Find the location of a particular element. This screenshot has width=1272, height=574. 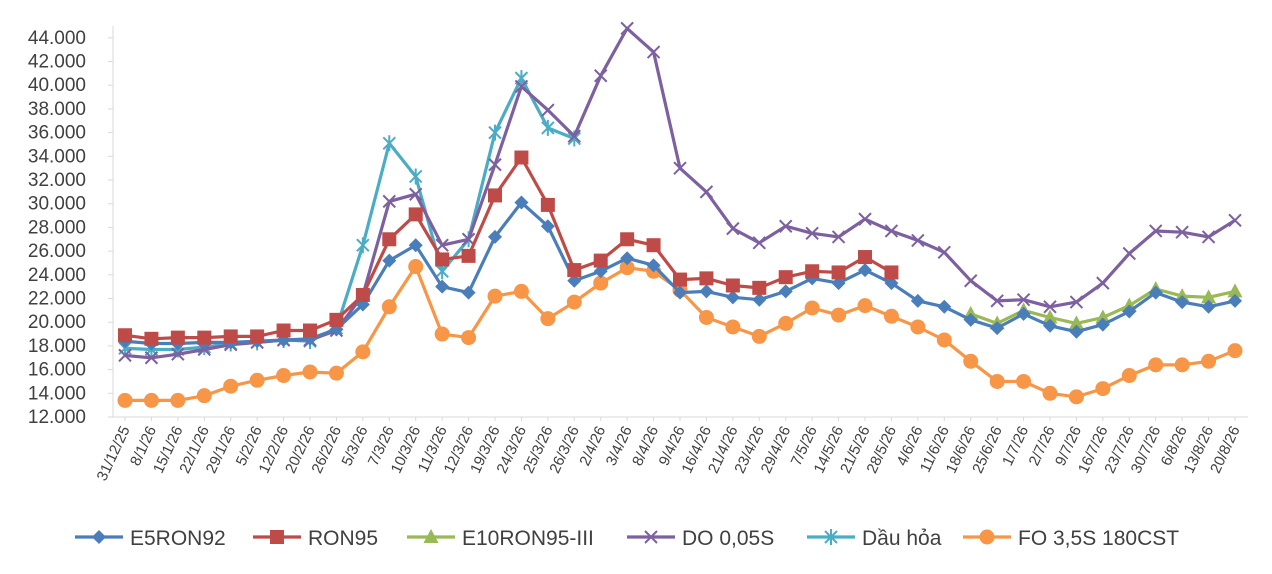

y-tick-label: 36.000 is located at coordinates (57, 133).